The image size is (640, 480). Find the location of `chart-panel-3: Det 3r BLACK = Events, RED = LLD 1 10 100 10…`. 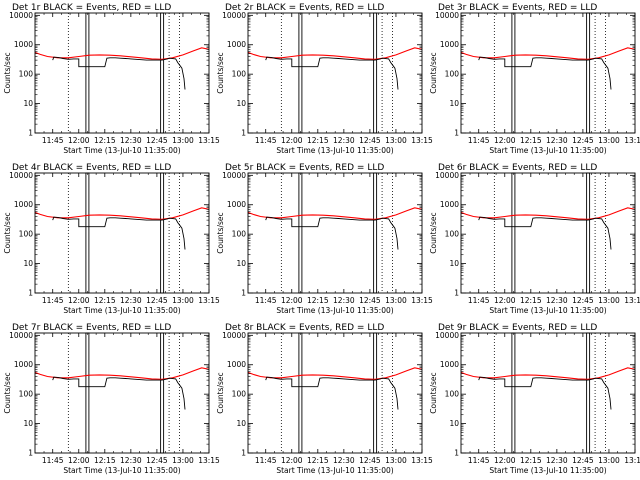

chart-panel-3: Det 3r BLACK = Events, RED = LLD 1 10 100 10… is located at coordinates (534, 79).